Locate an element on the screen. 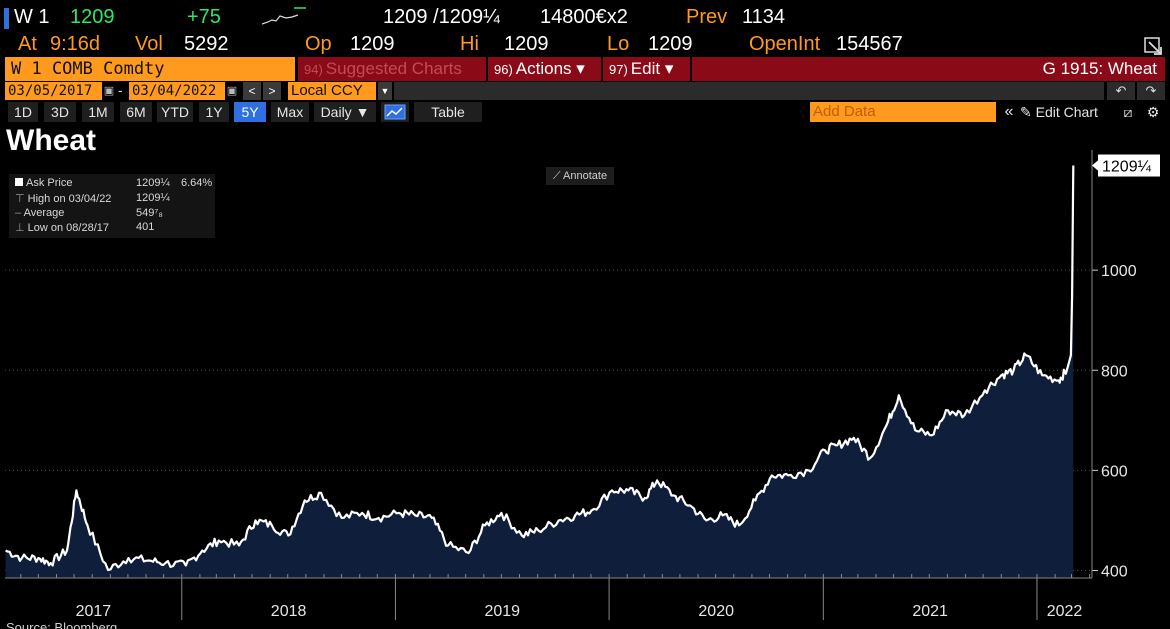 This screenshot has height=629, width=1170. legend-row-low: ⊥ Low on 08/28/17 is located at coordinates (62, 227).